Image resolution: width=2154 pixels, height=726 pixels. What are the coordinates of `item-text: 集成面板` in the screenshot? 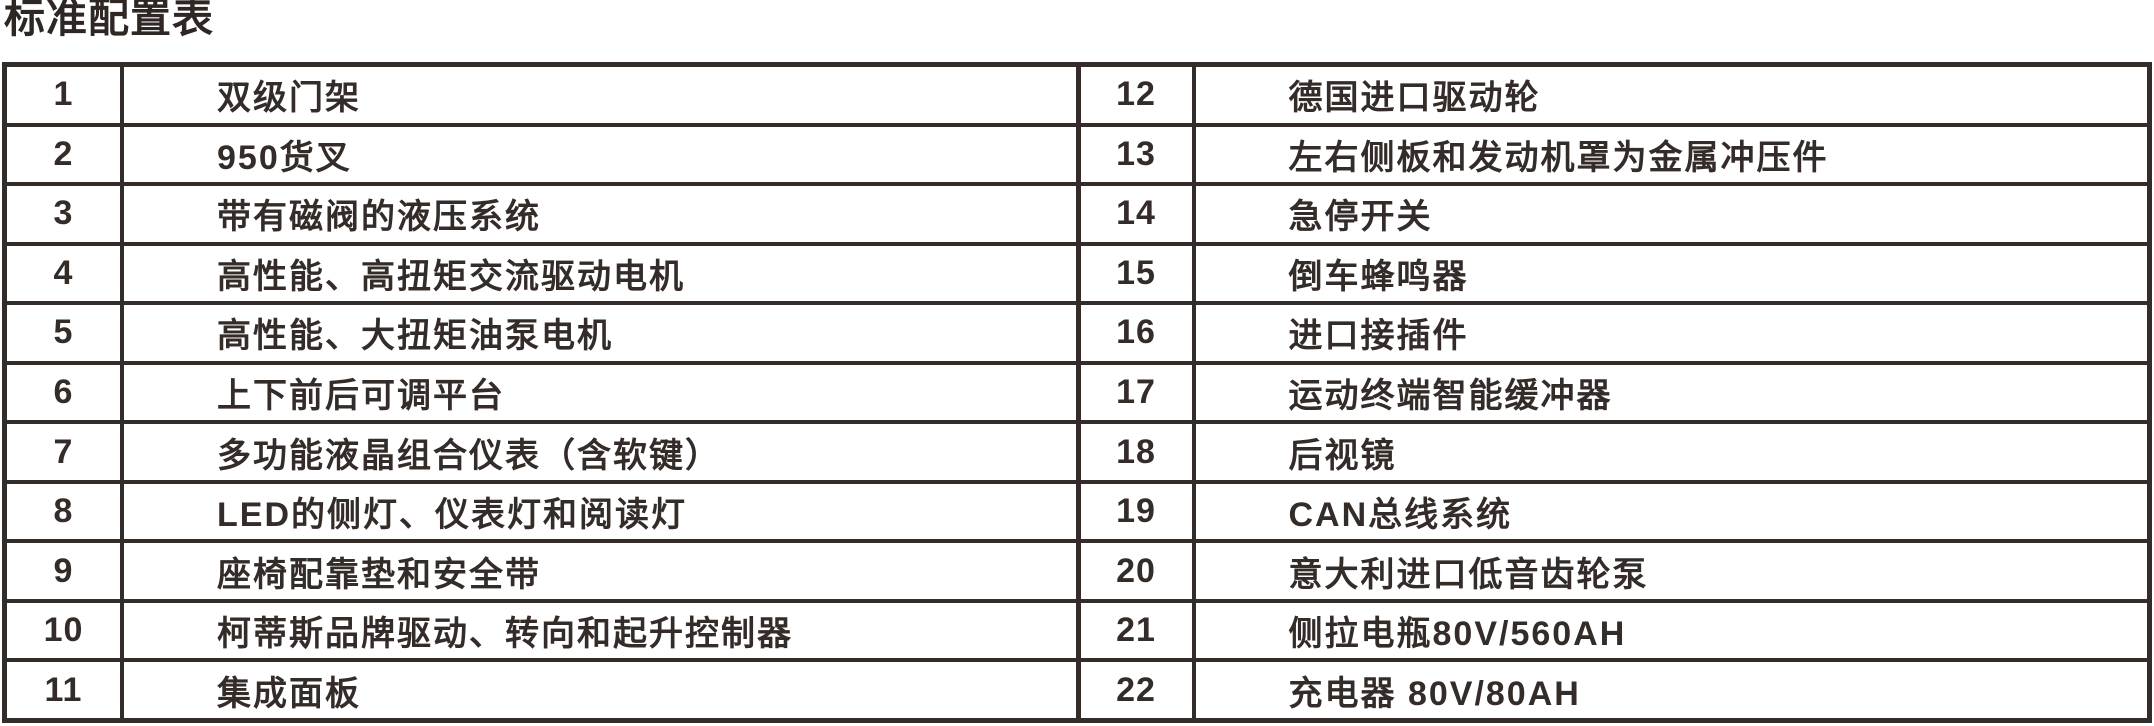 It's located at (598, 690).